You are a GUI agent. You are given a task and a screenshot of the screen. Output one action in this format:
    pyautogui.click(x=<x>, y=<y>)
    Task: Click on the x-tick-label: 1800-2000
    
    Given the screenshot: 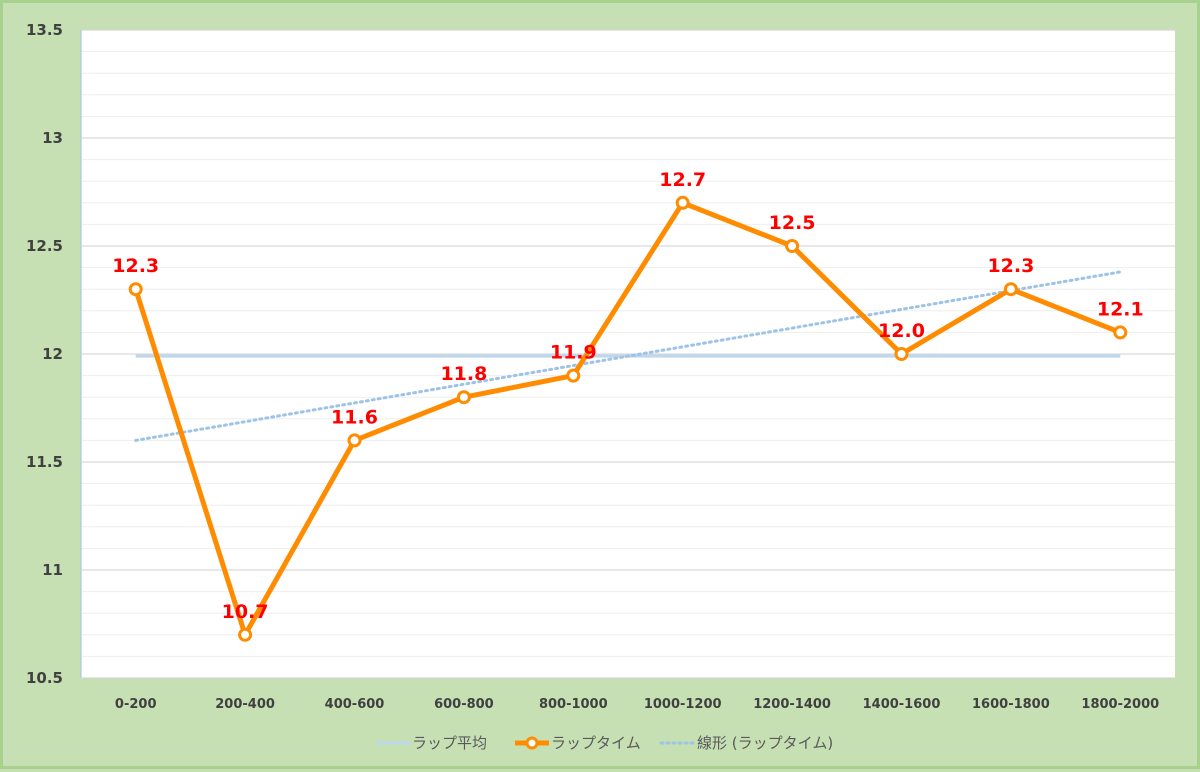 What is the action you would take?
    pyautogui.click(x=1120, y=704)
    